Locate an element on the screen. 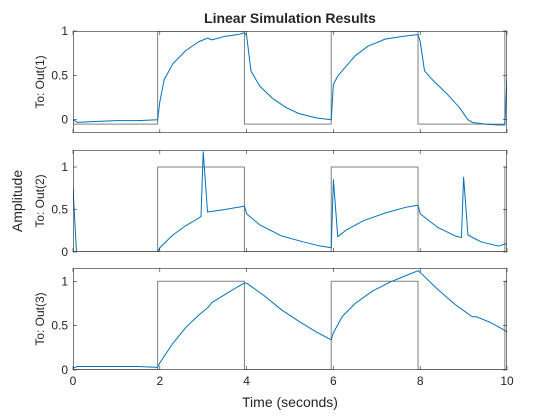  x-tick-label: 4 is located at coordinates (246, 381).